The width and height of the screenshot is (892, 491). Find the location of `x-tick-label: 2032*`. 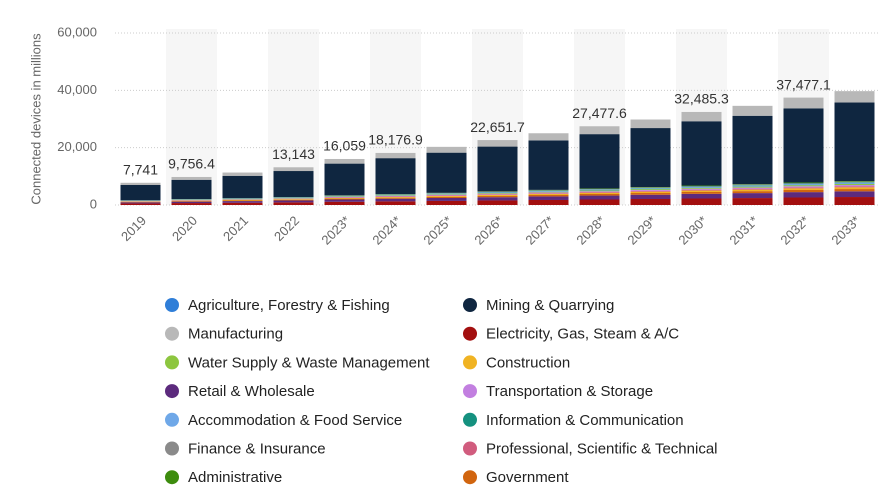

x-tick-label: 2032* is located at coordinates (794, 230).